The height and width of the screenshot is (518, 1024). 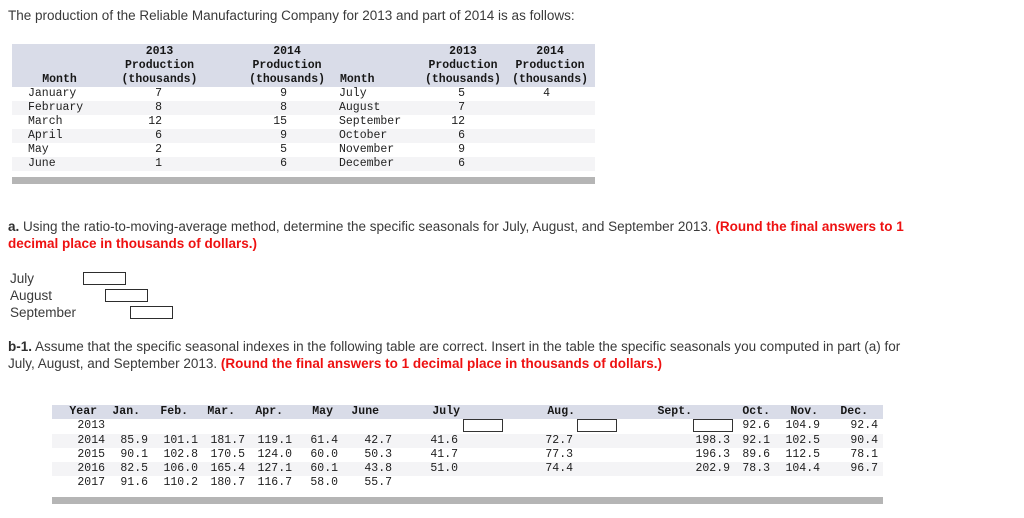 What do you see at coordinates (853, 440) in the screenshot?
I see `seasonal-value-cell: 90.4` at bounding box center [853, 440].